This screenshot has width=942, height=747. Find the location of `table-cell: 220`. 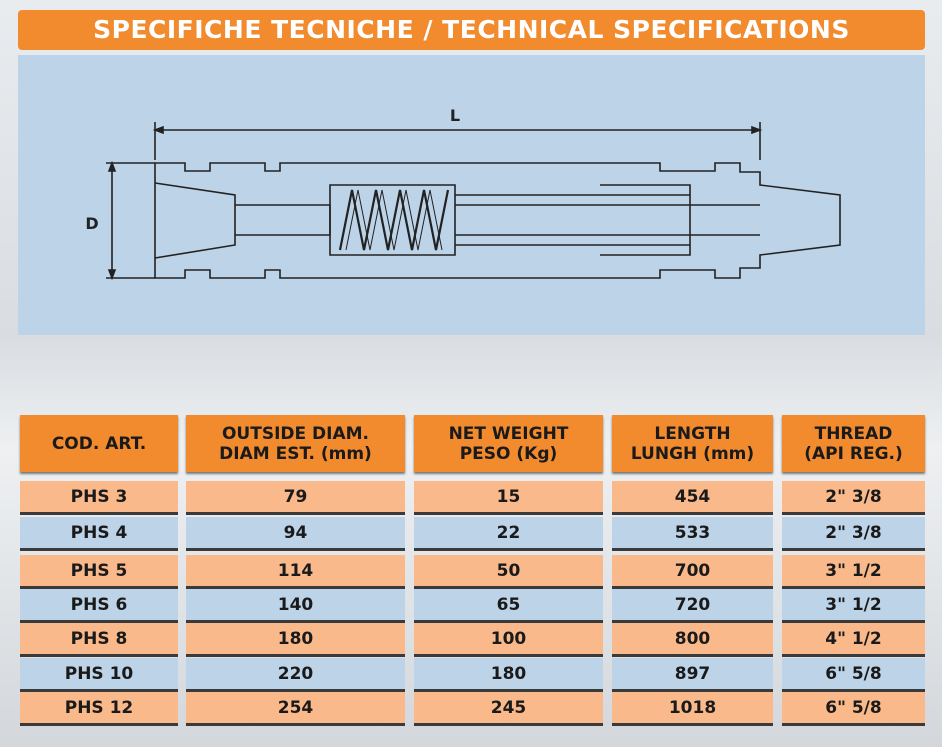

table-cell: 220 is located at coordinates (295, 673).